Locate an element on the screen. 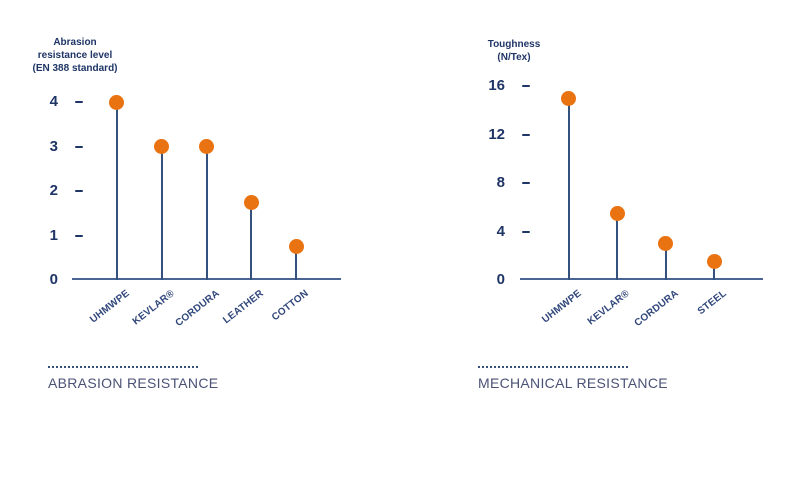  chart-title-line: Toughness is located at coordinates (514, 44).